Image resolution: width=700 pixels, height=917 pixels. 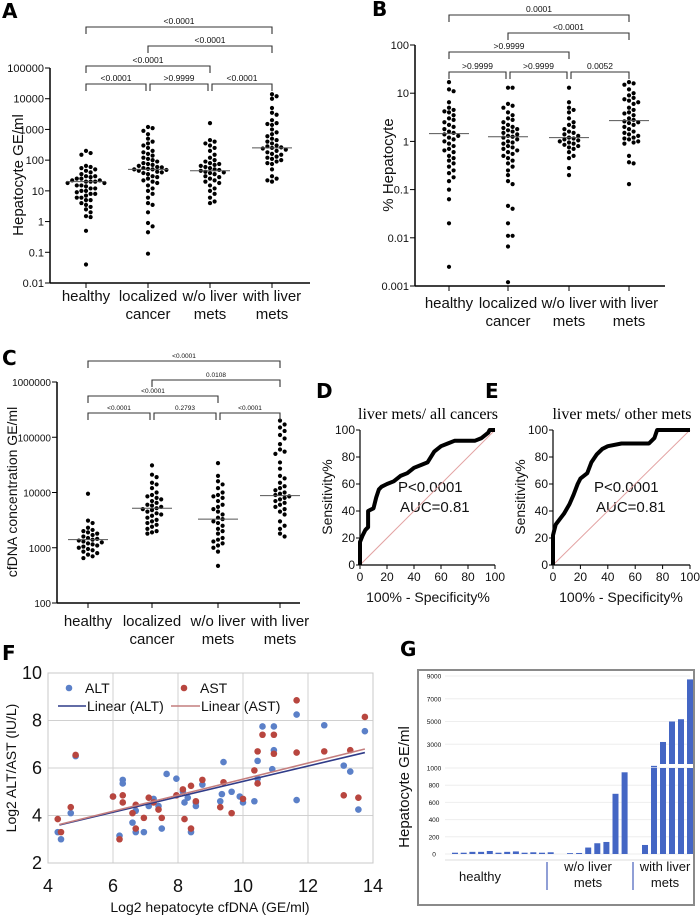 What do you see at coordinates (434, 745) in the screenshot?
I see `g-y-tick-label: 3000` at bounding box center [434, 745].